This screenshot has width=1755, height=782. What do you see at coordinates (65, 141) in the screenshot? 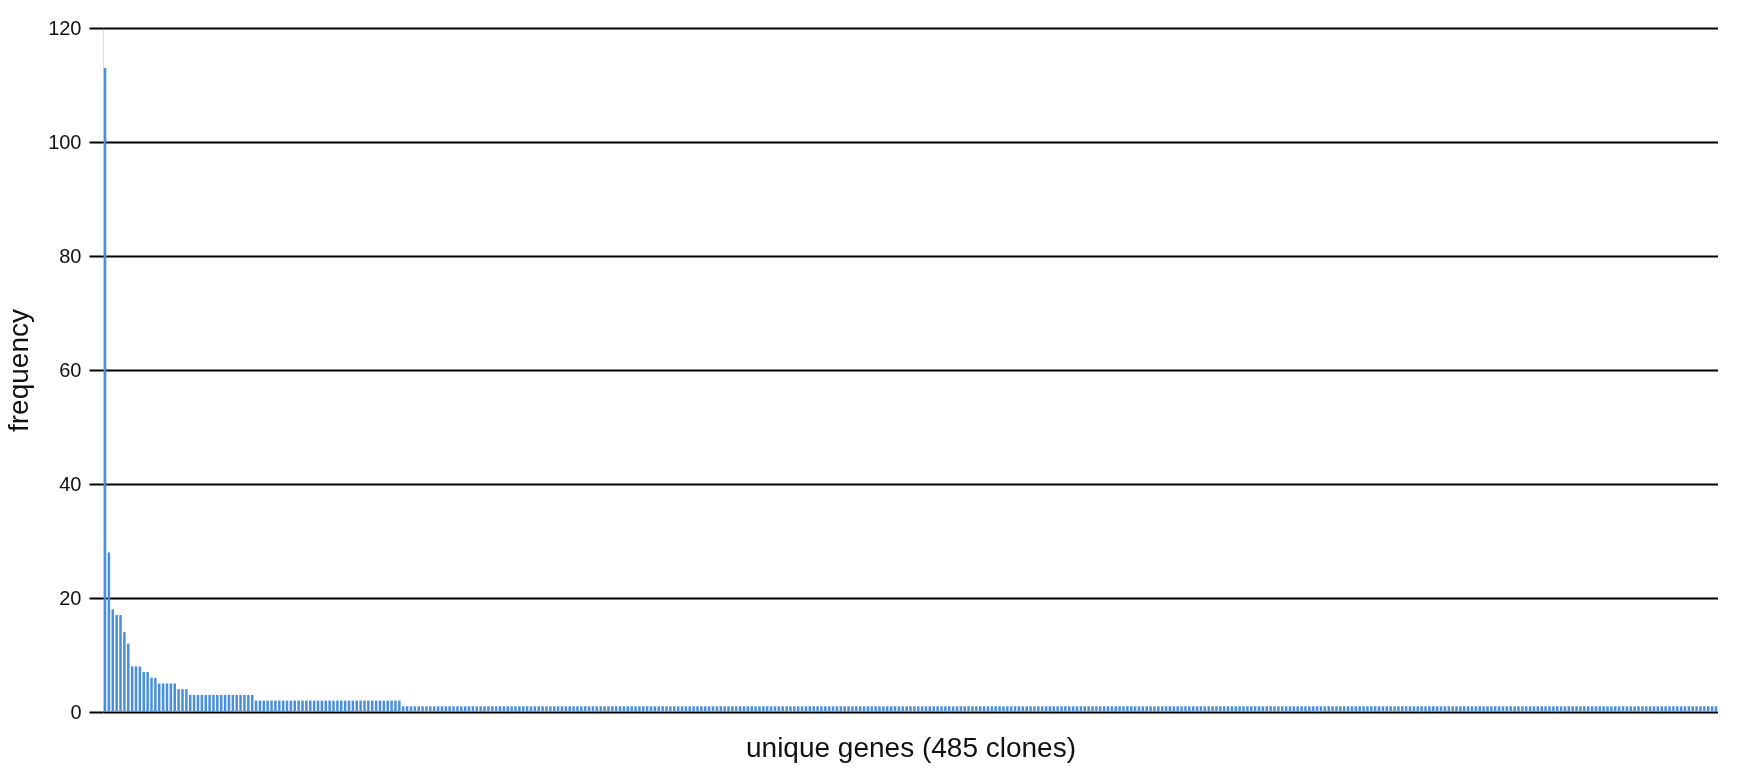
I see `y-tick-label: 100` at bounding box center [65, 141].